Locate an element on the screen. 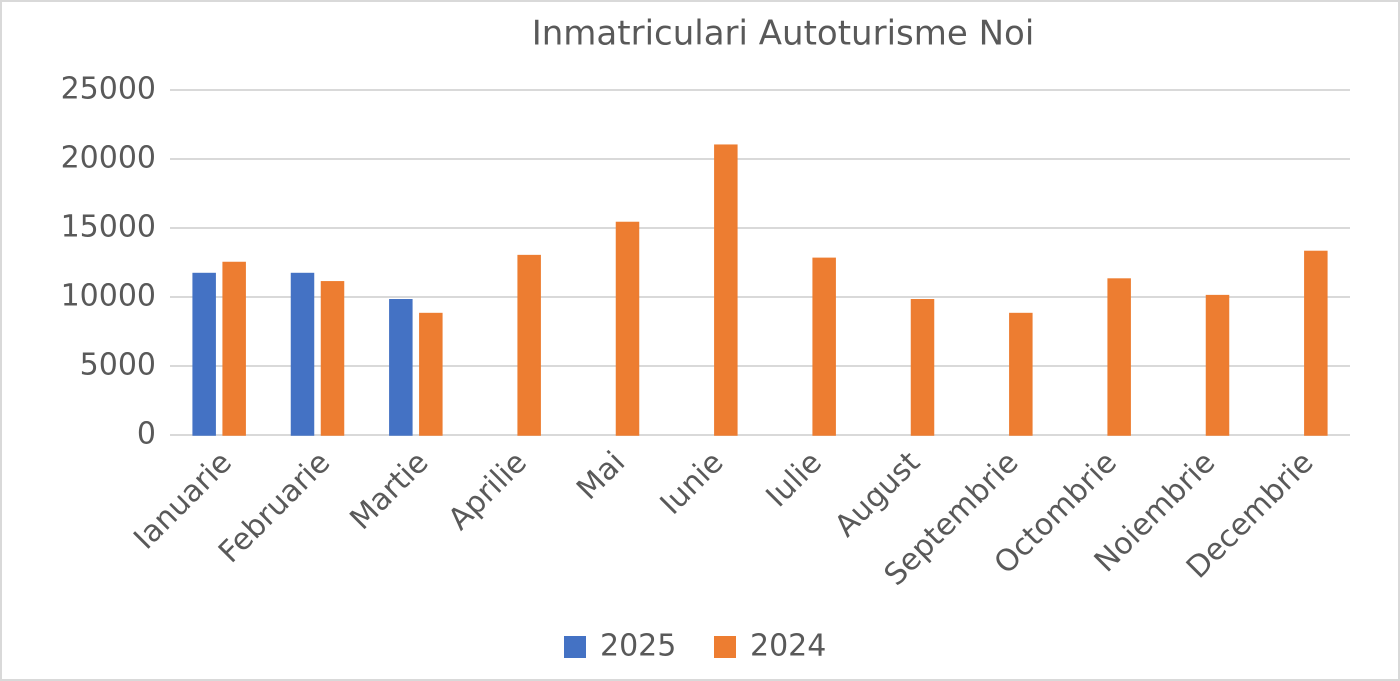 Image resolution: width=1400 pixels, height=681 pixels. y-tick-label: 25000 is located at coordinates (108, 89).